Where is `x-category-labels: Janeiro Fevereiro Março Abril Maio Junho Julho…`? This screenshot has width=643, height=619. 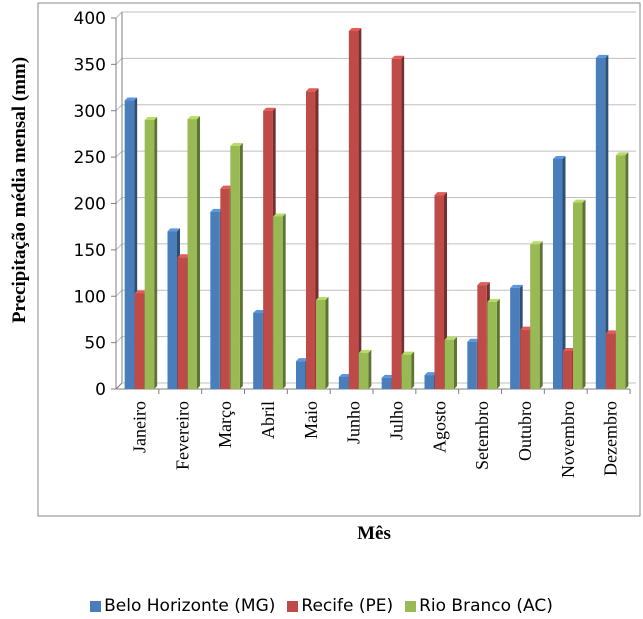
x-category-labels: Janeiro Fevereiro Março Abril Maio Junho Julho… is located at coordinates (380, 433).